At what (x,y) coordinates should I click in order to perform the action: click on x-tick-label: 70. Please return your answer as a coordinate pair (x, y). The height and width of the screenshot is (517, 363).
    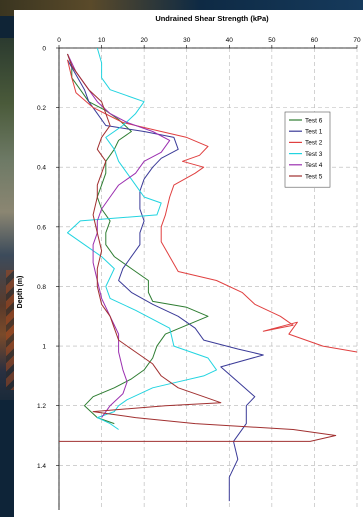
    Looking at the image, I should click on (357, 40).